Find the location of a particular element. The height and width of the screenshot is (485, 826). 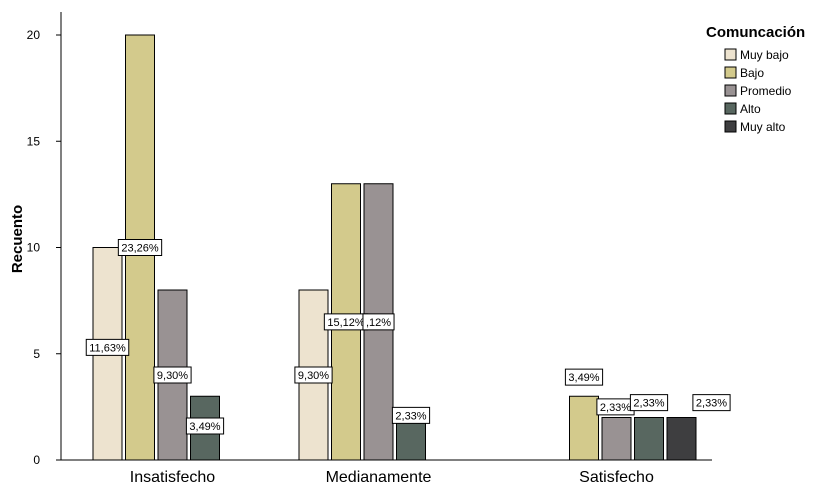

data-label: ,12% is located at coordinates (378, 322).